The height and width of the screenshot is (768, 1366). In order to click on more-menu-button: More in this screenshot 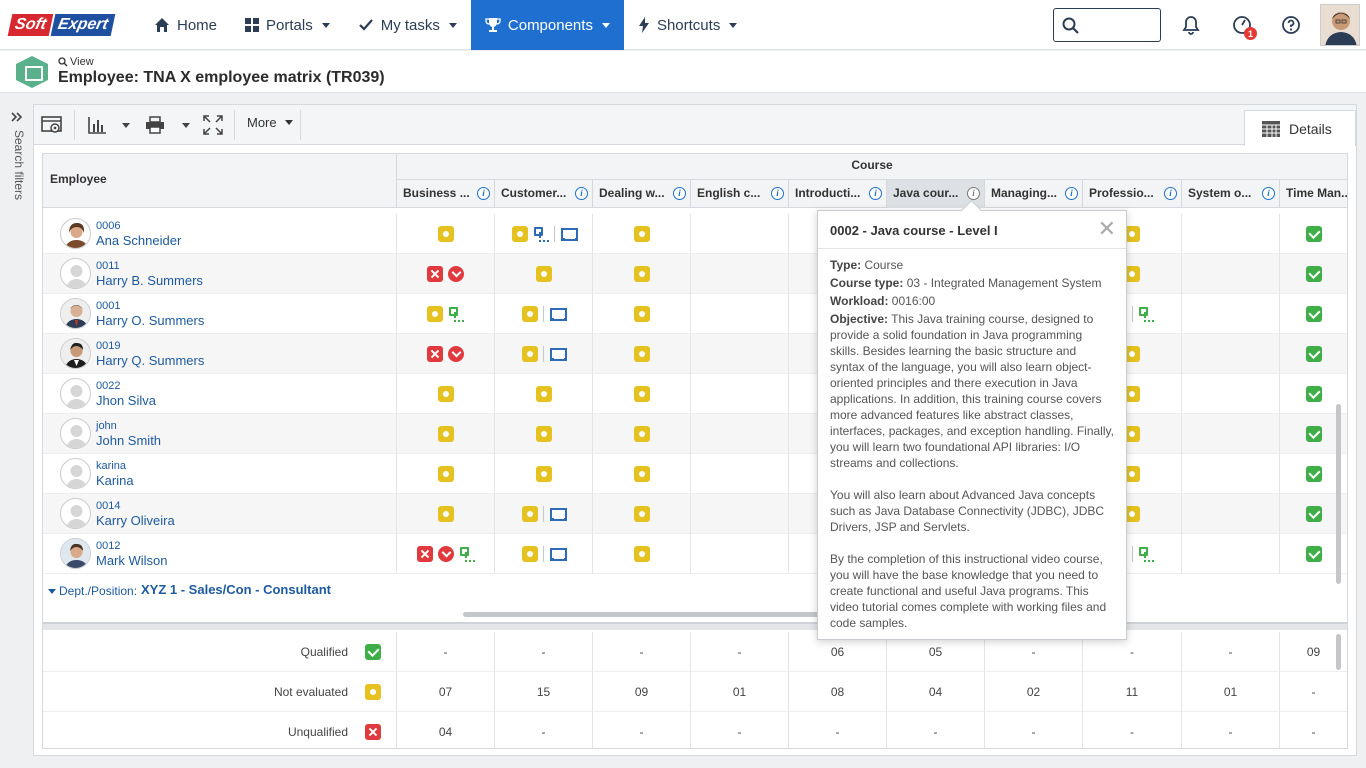, I will do `click(270, 122)`.